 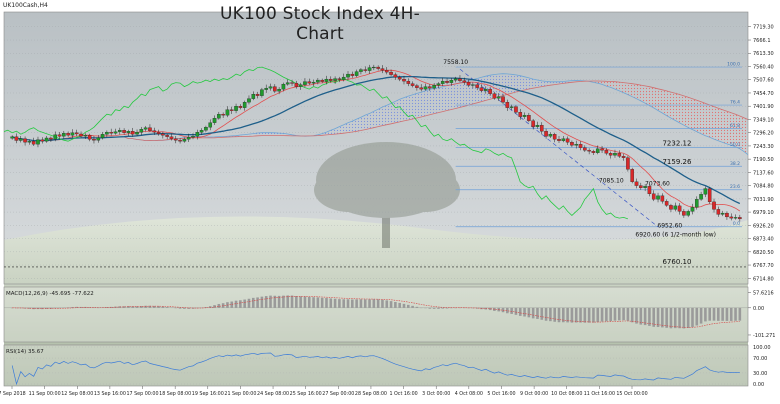 I want to click on price-tick-label: 6714.80, so click(x=763, y=279).